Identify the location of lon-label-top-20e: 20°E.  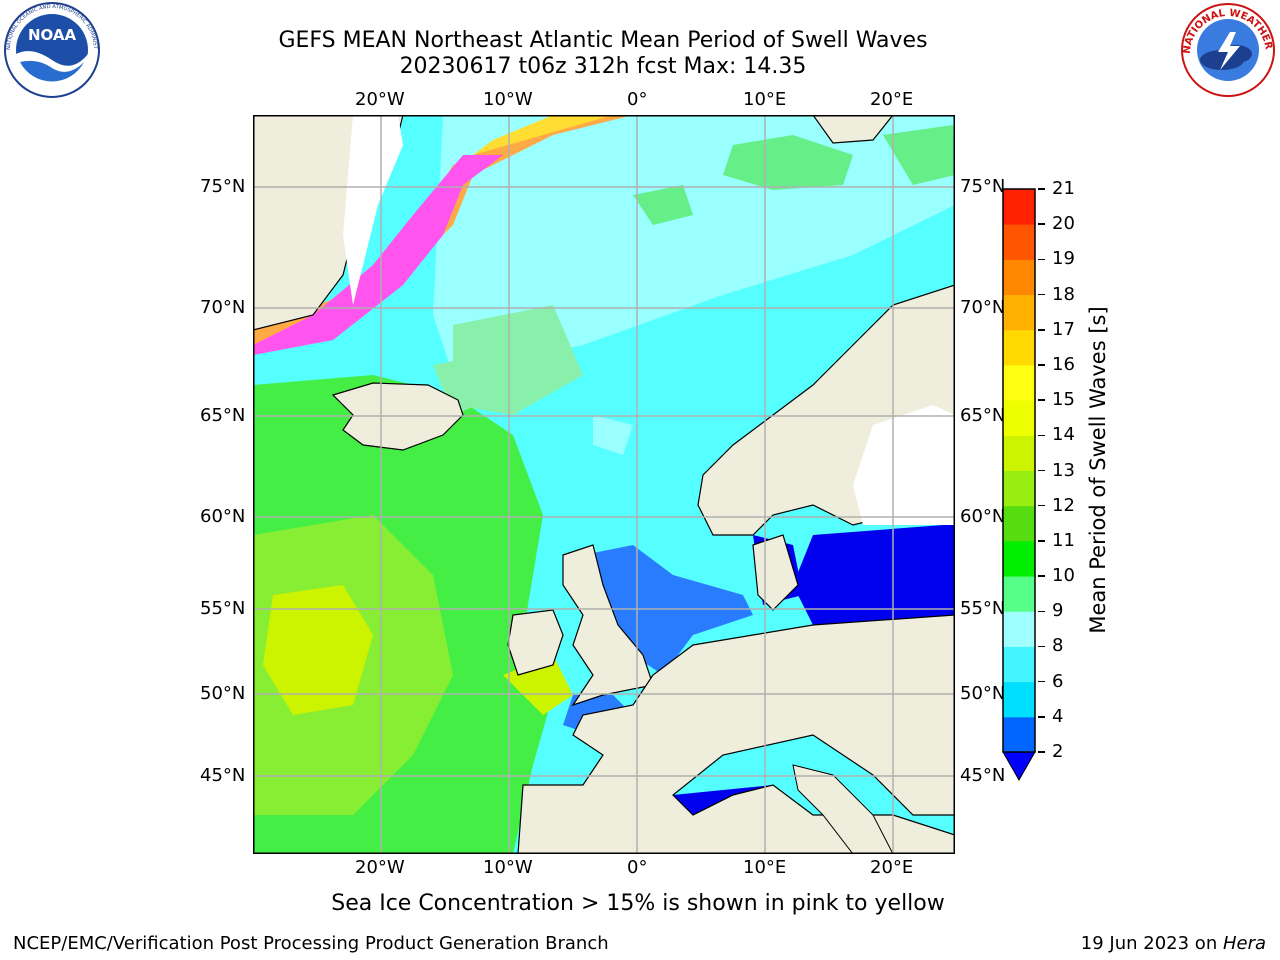
(892, 99).